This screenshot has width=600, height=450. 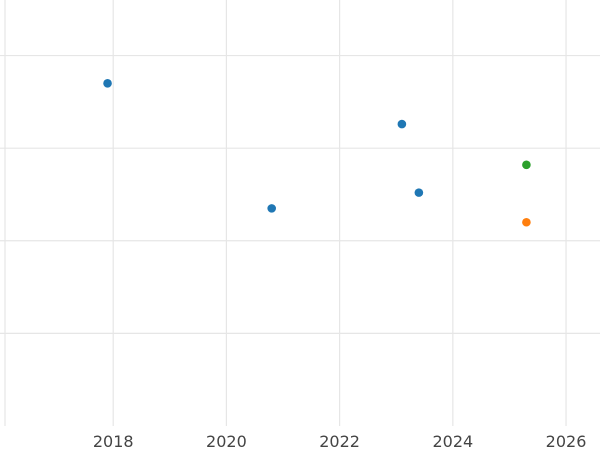 What do you see at coordinates (113, 441) in the screenshot?
I see `x-tick-label-2018: 2018` at bounding box center [113, 441].